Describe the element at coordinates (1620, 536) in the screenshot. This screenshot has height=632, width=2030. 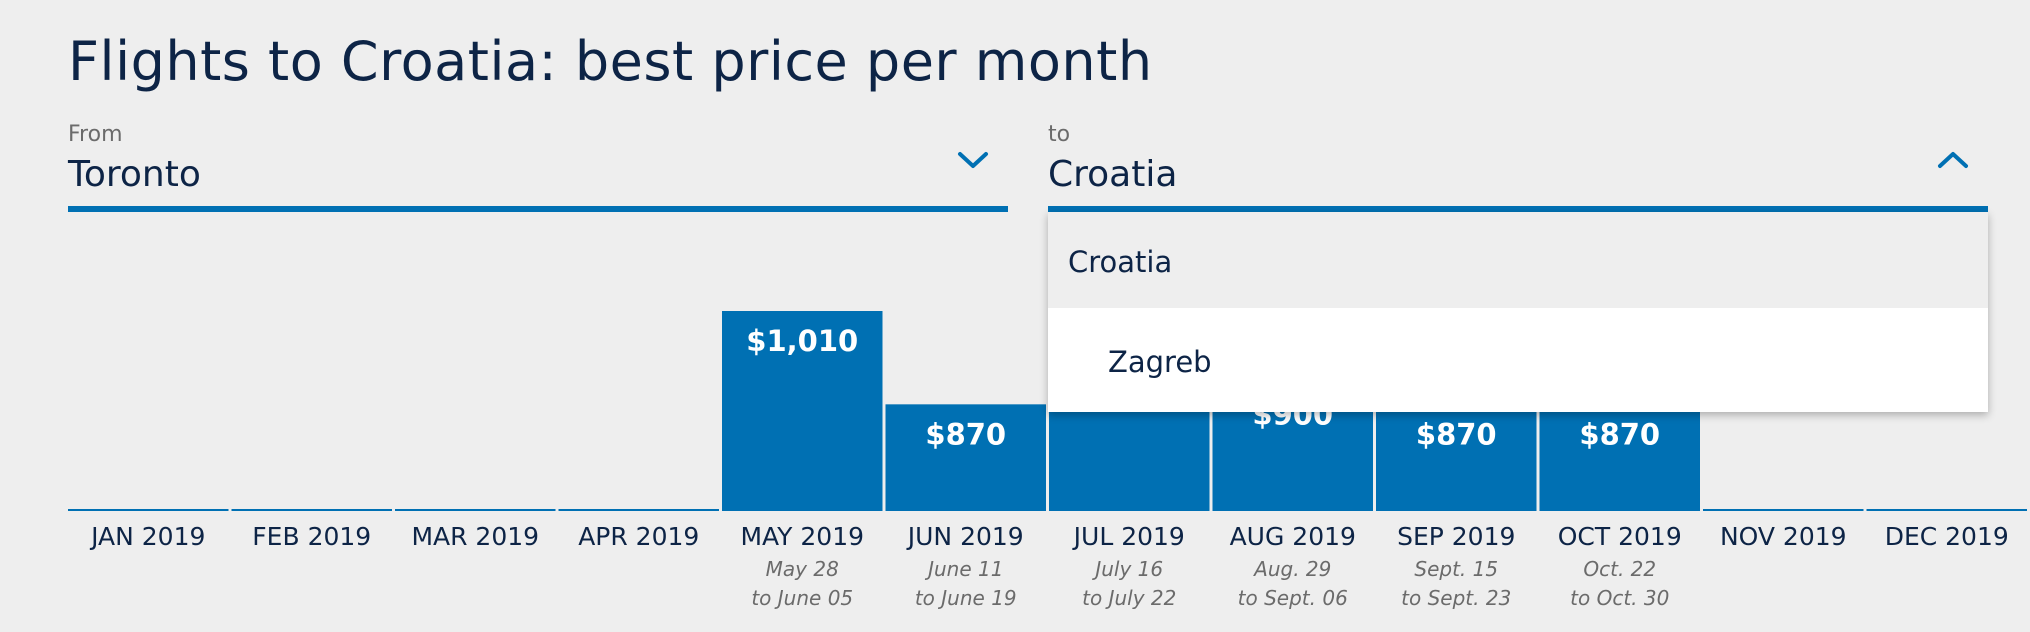
I see `month-label: OCT 2019` at that location.